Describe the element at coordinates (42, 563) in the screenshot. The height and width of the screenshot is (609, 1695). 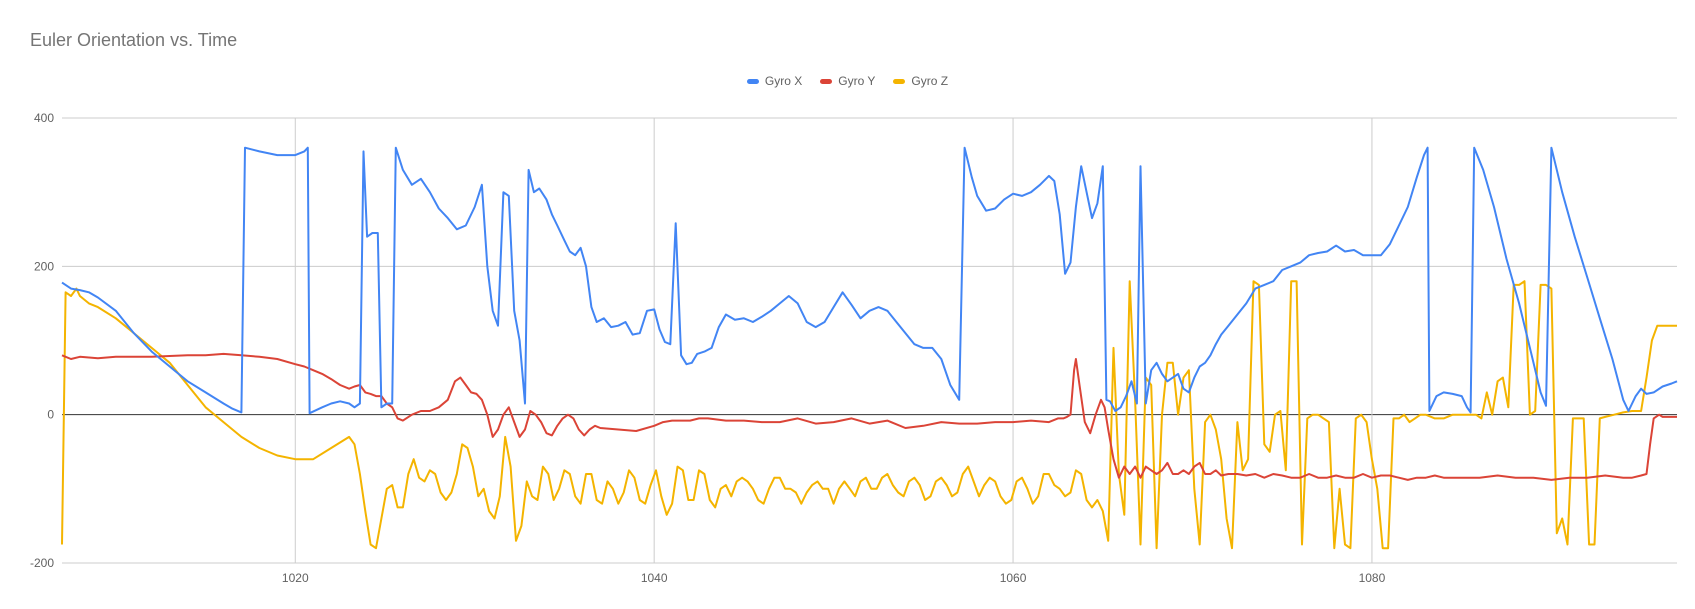
I see `y-tick-label: -200` at that location.